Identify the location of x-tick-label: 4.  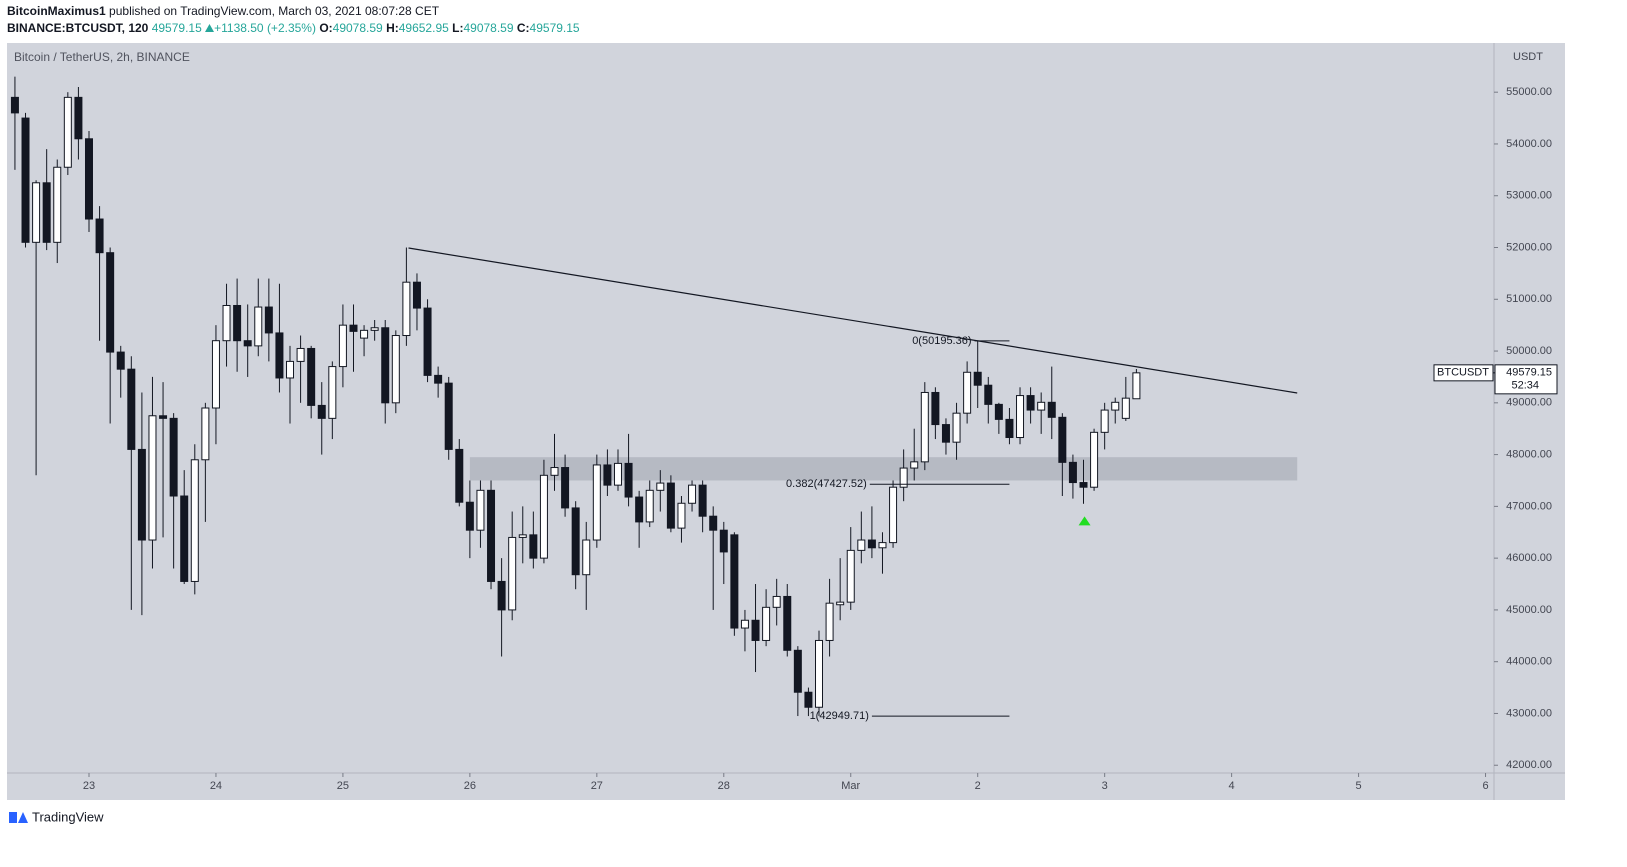
(1232, 786).